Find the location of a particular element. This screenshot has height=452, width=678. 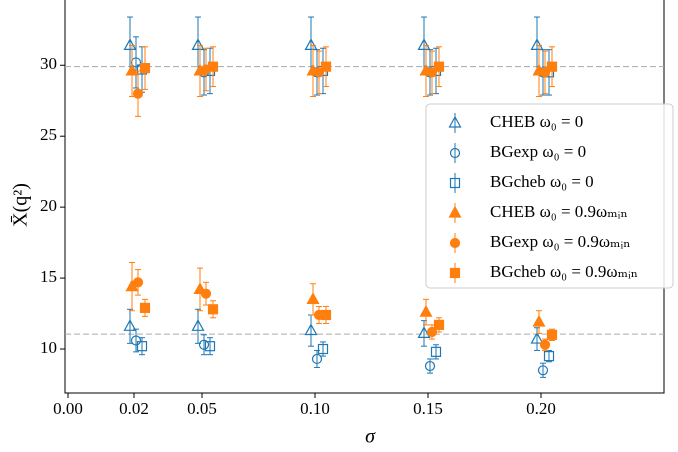

y-tick-label: 30 is located at coordinates (48, 63).